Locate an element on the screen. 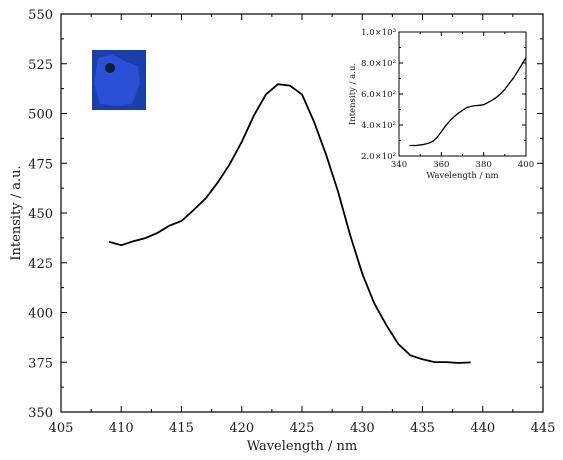  main-y-tick-label: 500 is located at coordinates (40, 115).